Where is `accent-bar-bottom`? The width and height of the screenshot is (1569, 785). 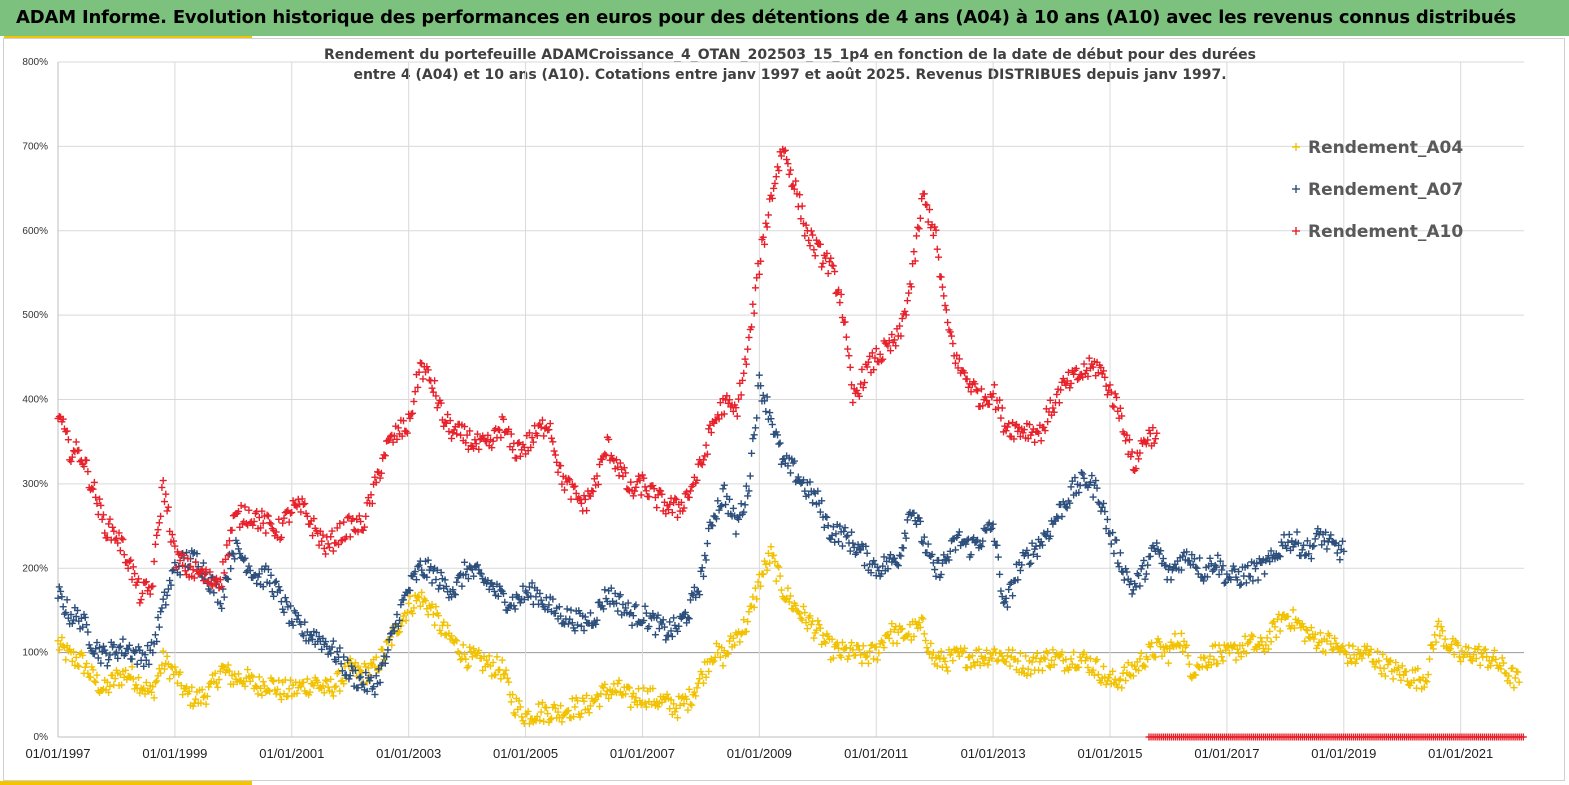
accent-bar-bottom is located at coordinates (126, 783).